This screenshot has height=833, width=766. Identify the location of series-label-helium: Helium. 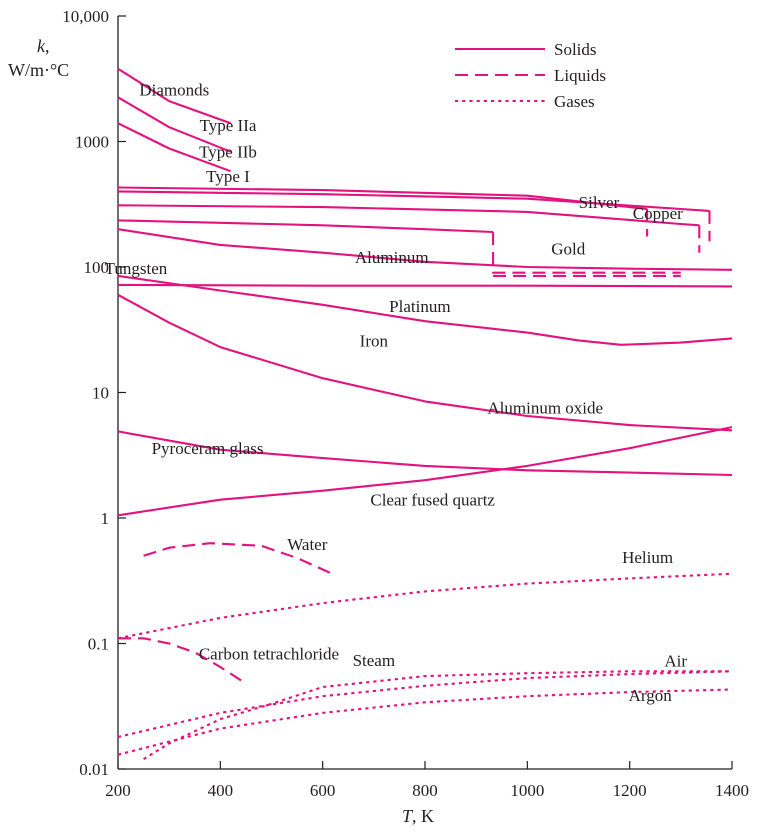
(647, 557).